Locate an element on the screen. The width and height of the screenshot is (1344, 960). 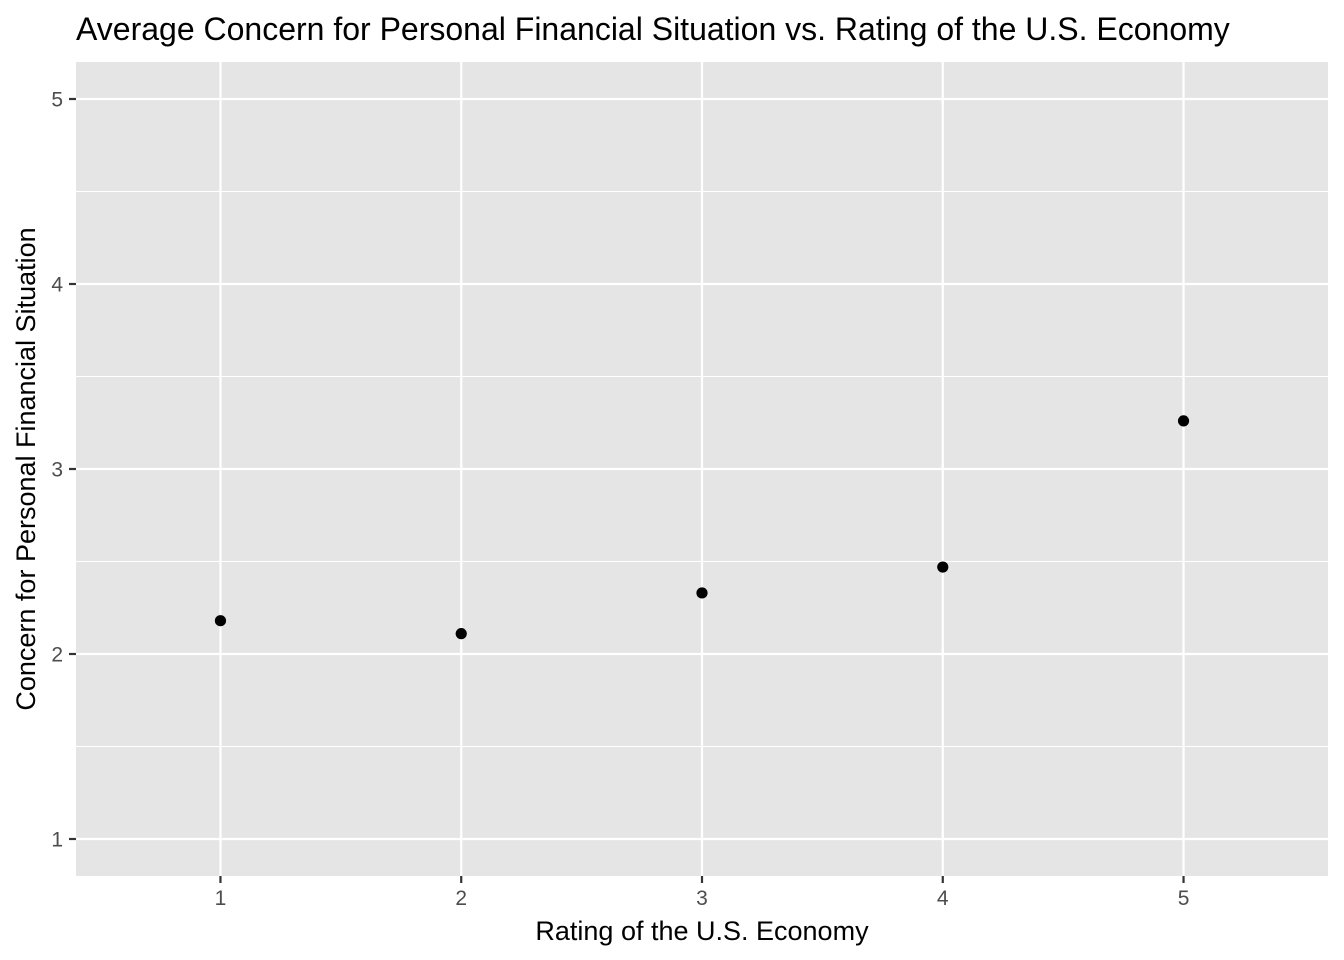
y-tick-label: 3 is located at coordinates (57, 470).